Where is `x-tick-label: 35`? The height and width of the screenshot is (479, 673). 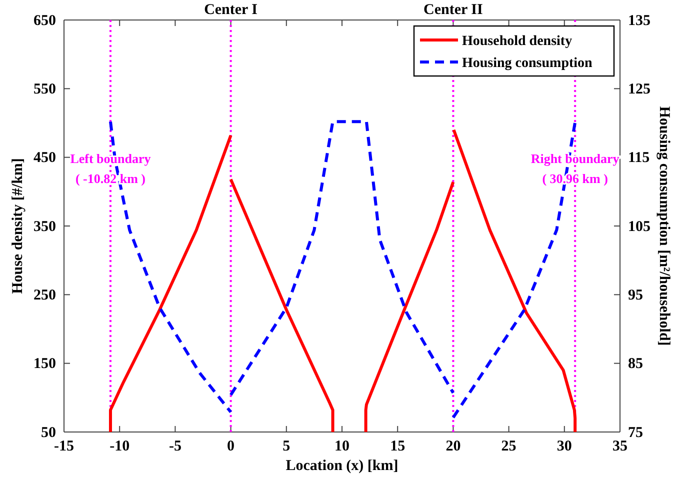 x-tick-label: 35 is located at coordinates (620, 446).